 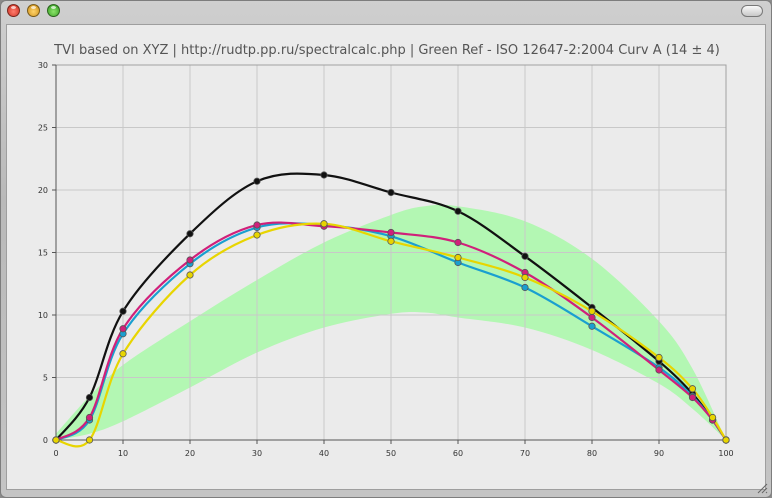 What do you see at coordinates (43, 253) in the screenshot?
I see `y-tick-label: 15` at bounding box center [43, 253].